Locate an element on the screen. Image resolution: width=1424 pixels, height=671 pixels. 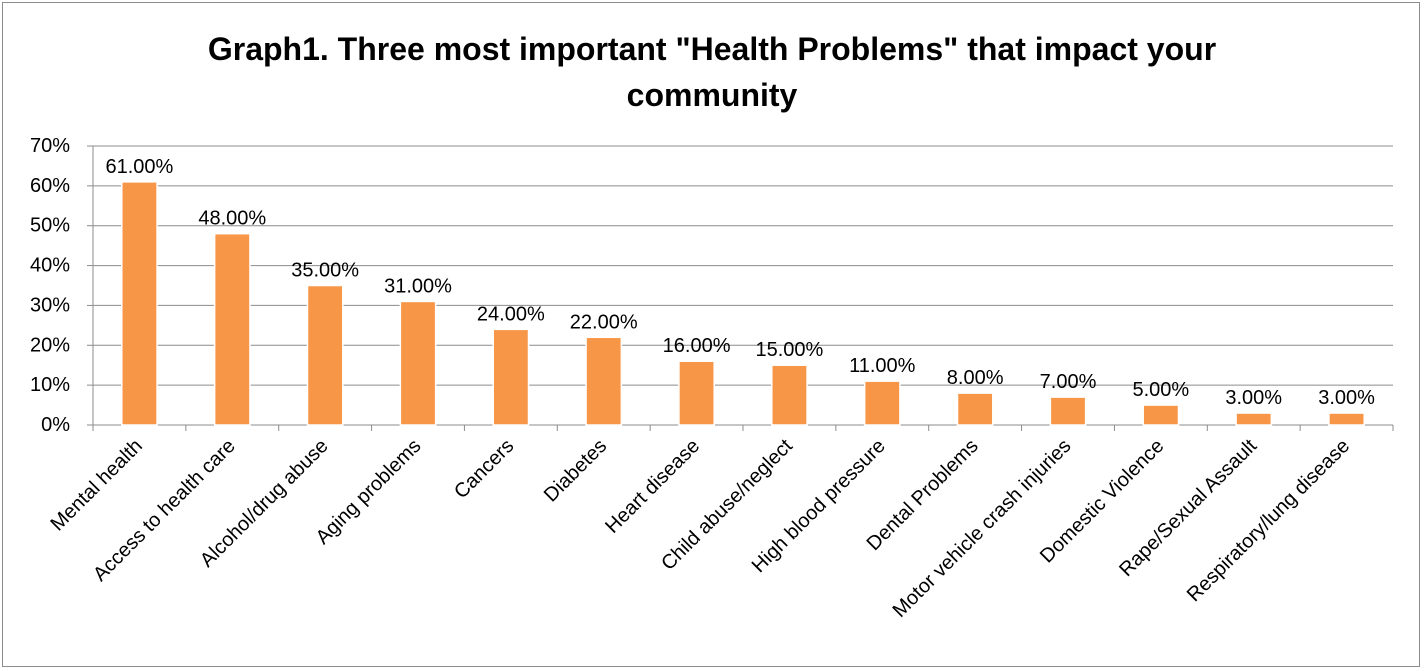
y-tick-label: 40% is located at coordinates (50, 266).